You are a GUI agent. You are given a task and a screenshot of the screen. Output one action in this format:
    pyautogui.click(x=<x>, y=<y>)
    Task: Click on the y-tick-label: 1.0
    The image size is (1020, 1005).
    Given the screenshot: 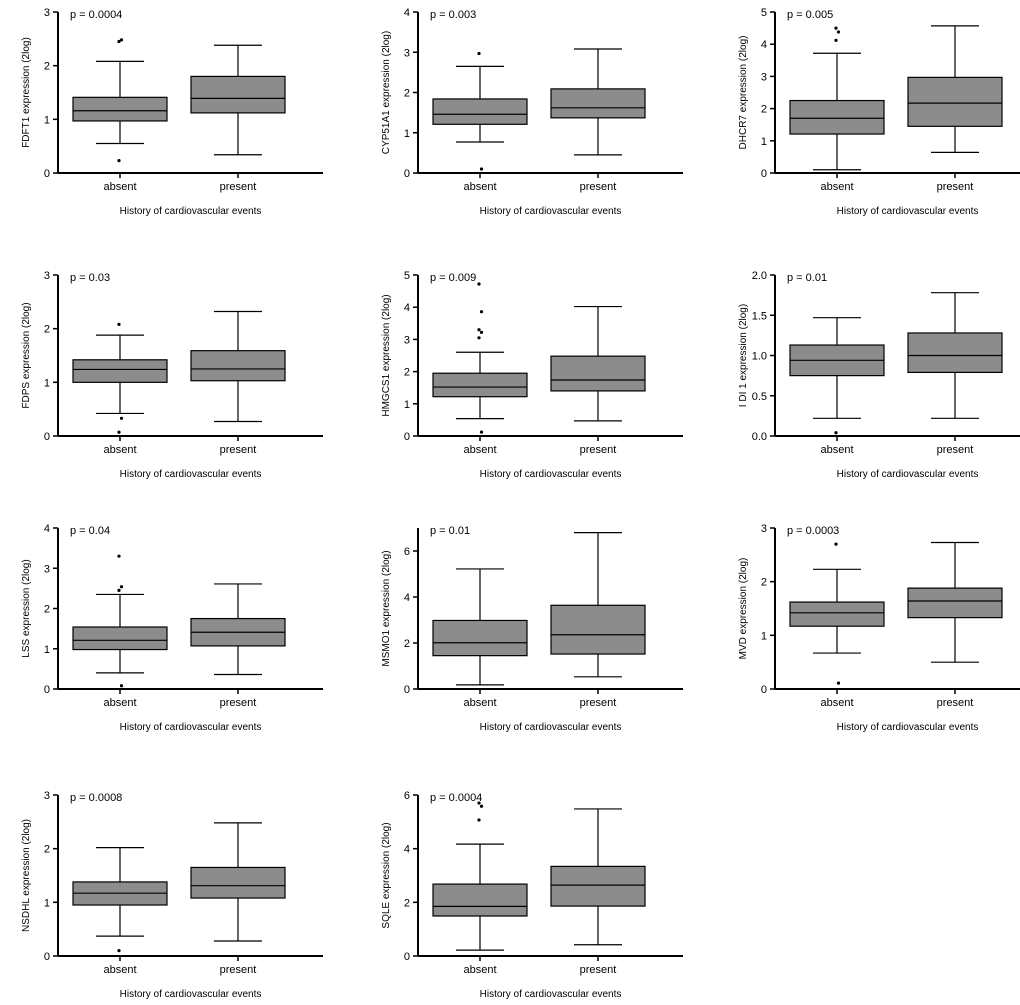 What is the action you would take?
    pyautogui.click(x=759, y=357)
    